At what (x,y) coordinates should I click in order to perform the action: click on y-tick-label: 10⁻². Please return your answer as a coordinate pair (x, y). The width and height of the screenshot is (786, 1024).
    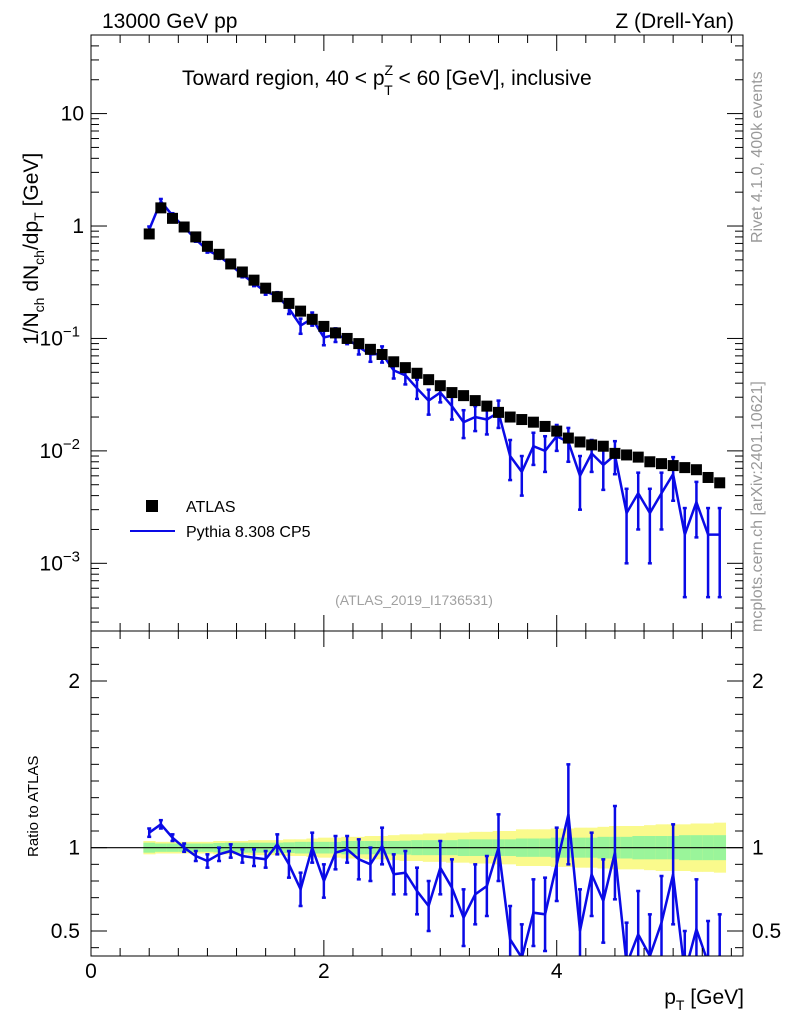
    Looking at the image, I should click on (60, 449).